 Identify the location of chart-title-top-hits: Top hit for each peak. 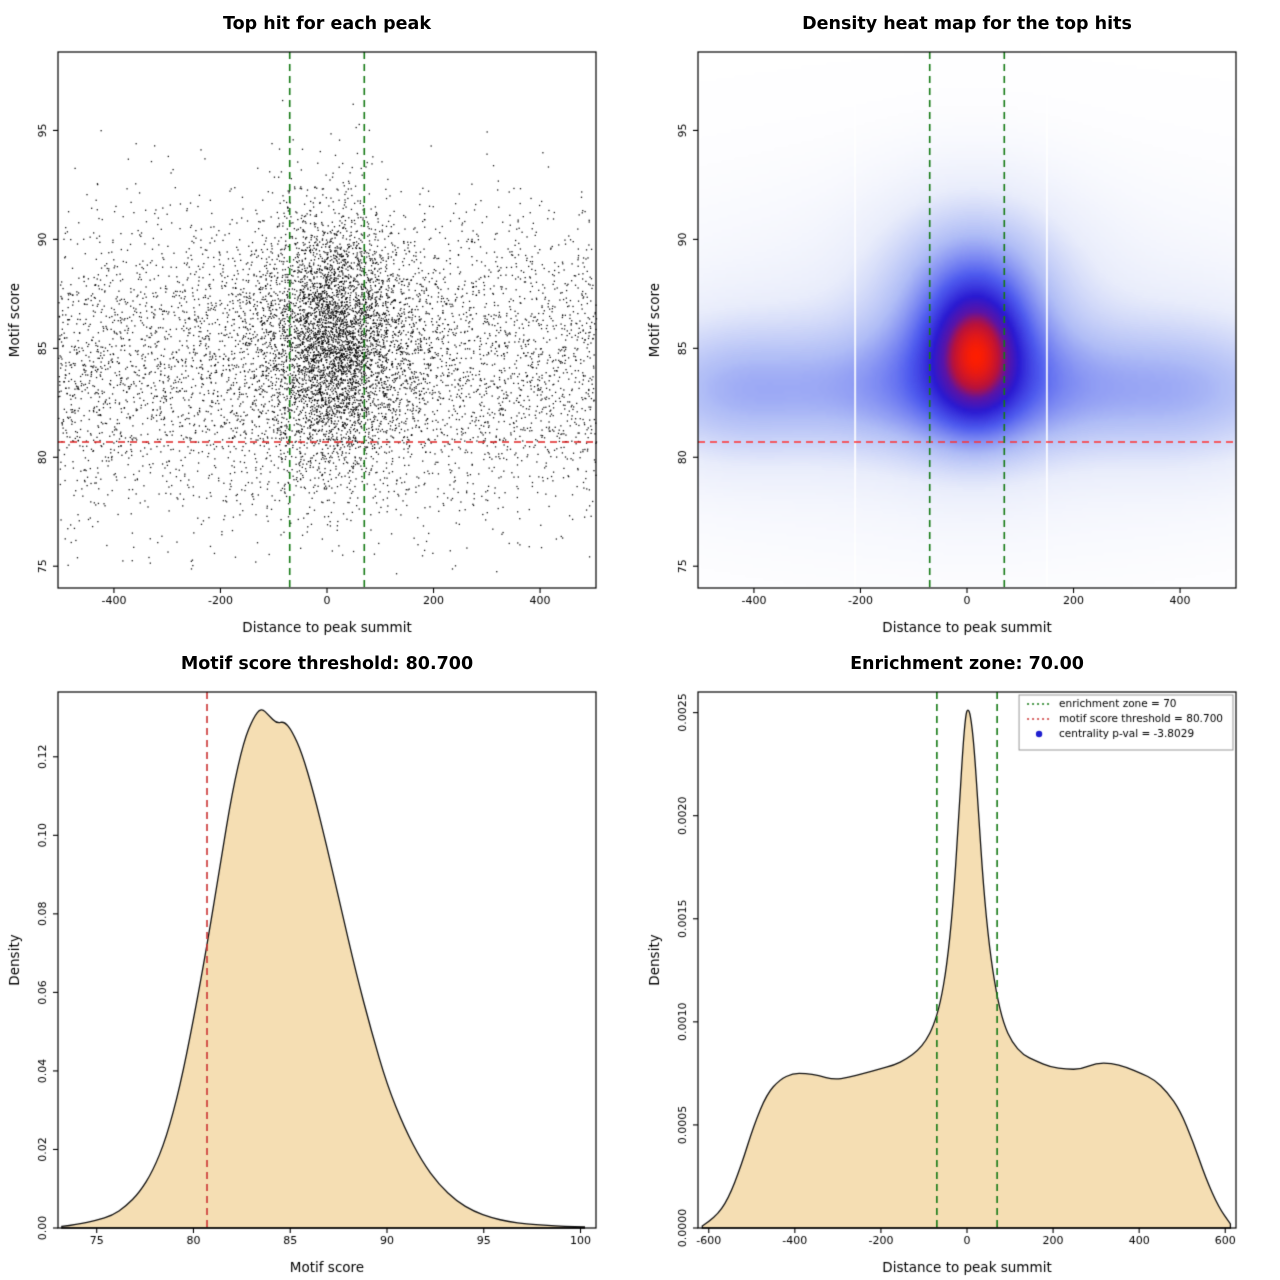
(327, 24).